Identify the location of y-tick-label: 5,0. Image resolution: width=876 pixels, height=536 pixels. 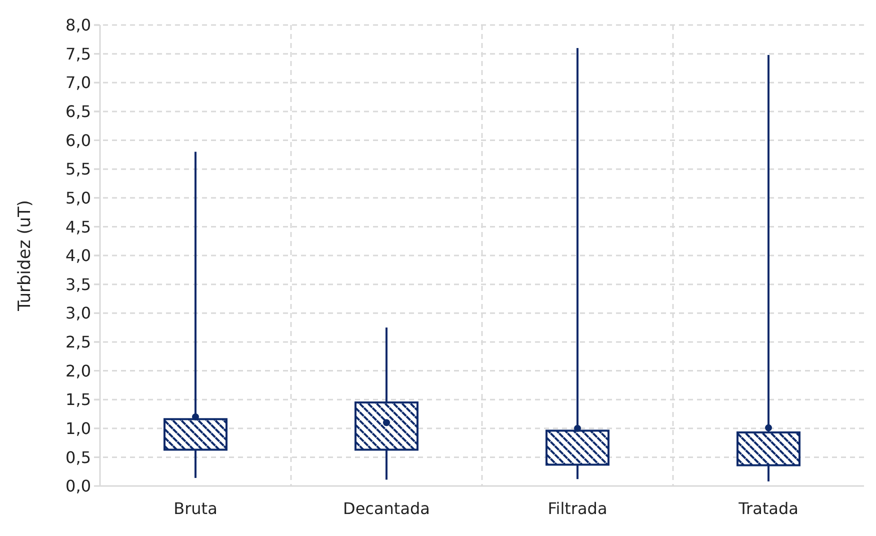
(78, 198).